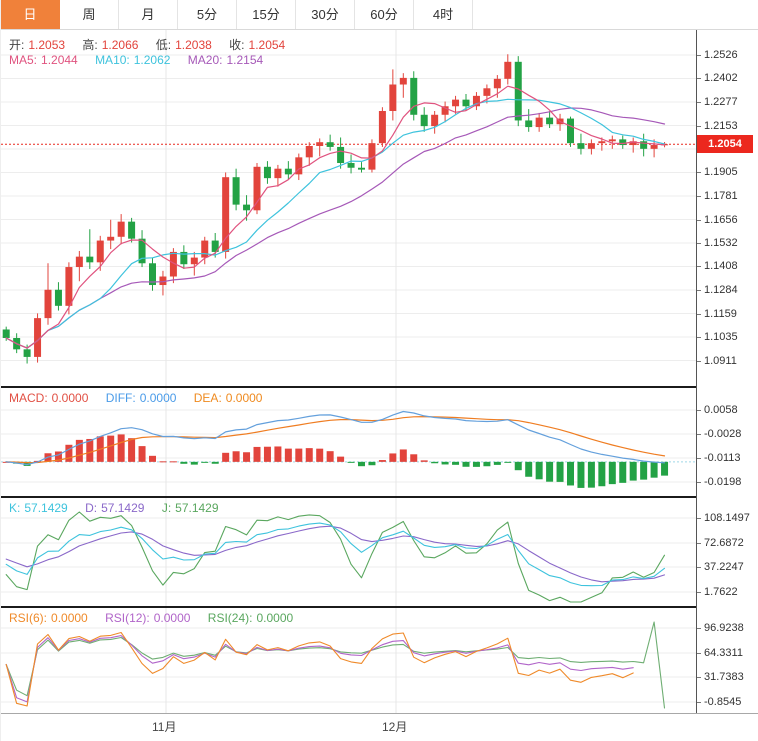  Describe the element at coordinates (395, 727) in the screenshot. I see `x-axis-month-label: 12月` at that location.